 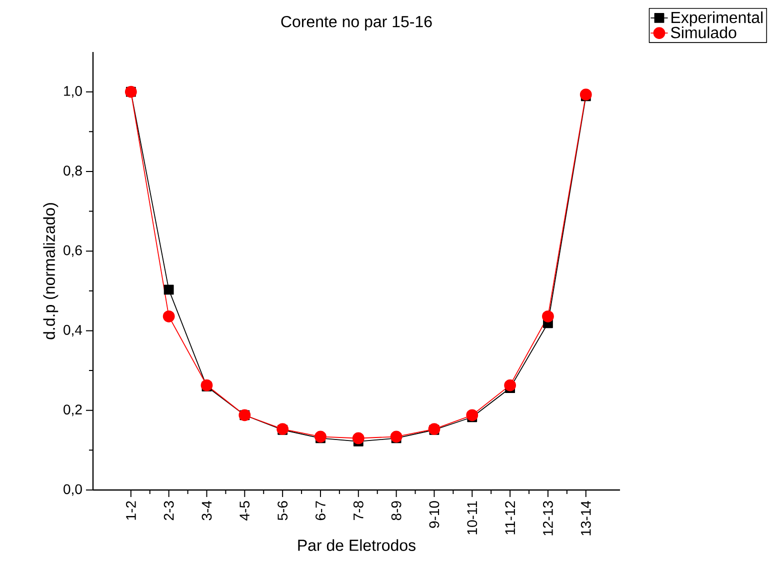 I want to click on x-tick-label: 6-7, so click(x=321, y=510).